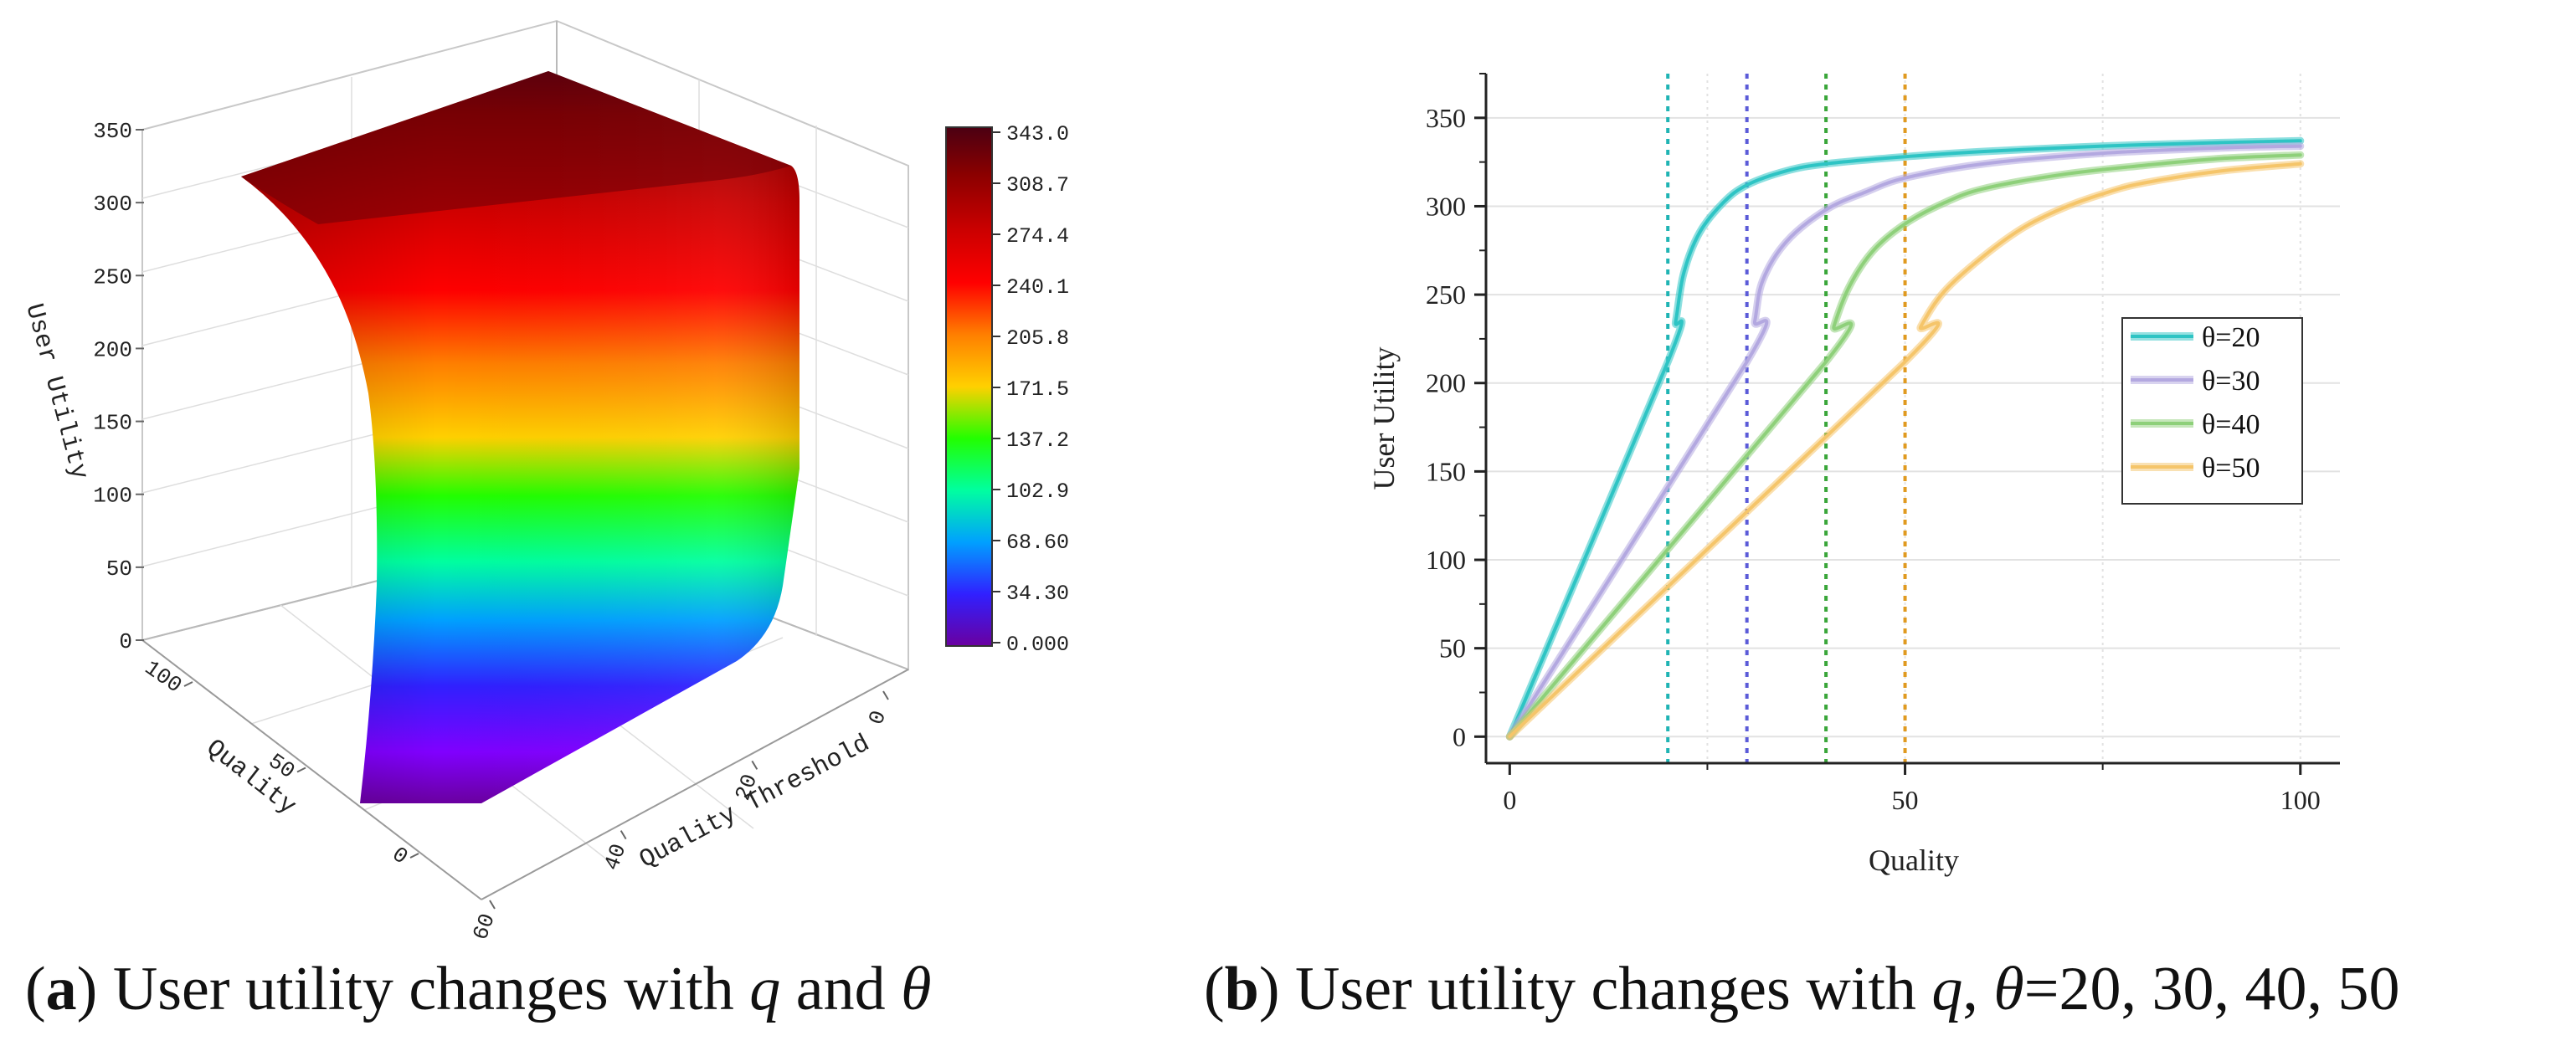 The width and height of the screenshot is (2576, 1046). Describe the element at coordinates (163, 676) in the screenshot. I see `quality-tick-label: 100` at that location.